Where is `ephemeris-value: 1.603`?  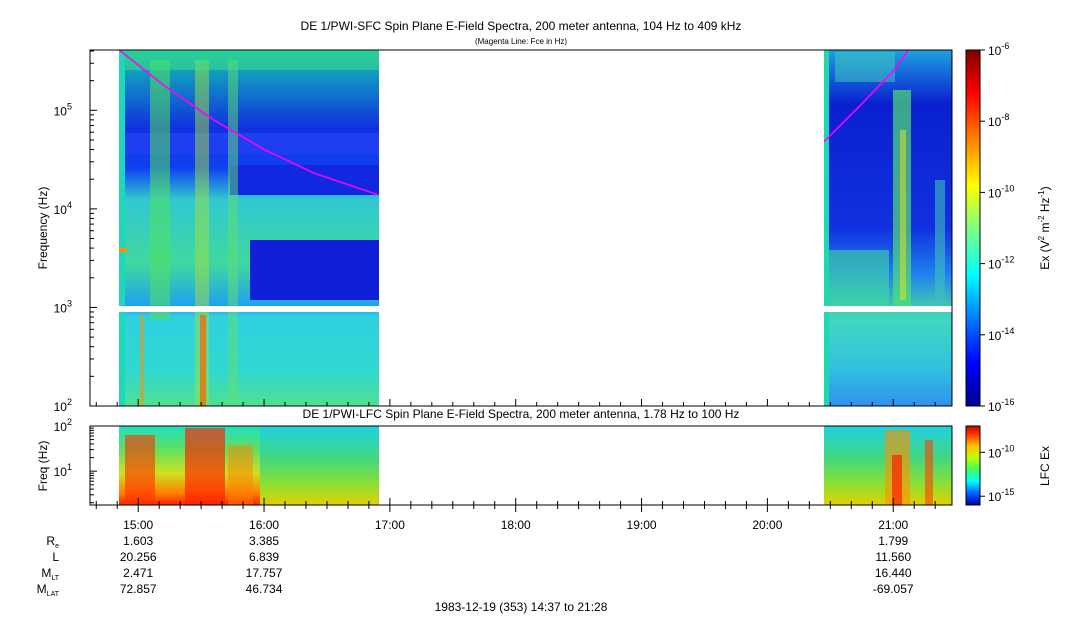
ephemeris-value: 1.603 is located at coordinates (138, 541).